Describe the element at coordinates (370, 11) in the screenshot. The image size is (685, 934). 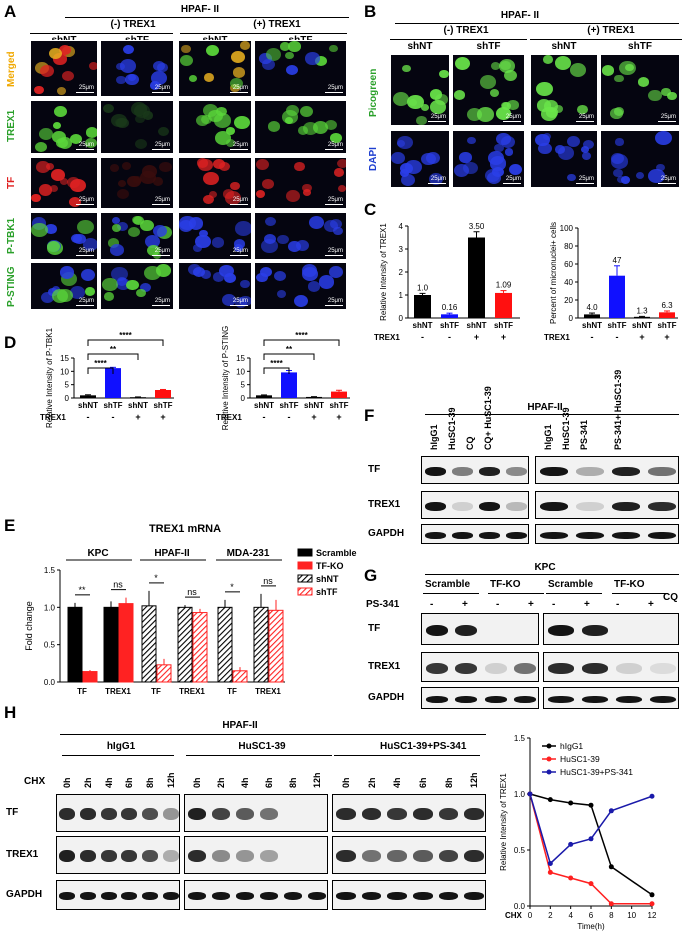
I see `panel-label-b: B` at that location.